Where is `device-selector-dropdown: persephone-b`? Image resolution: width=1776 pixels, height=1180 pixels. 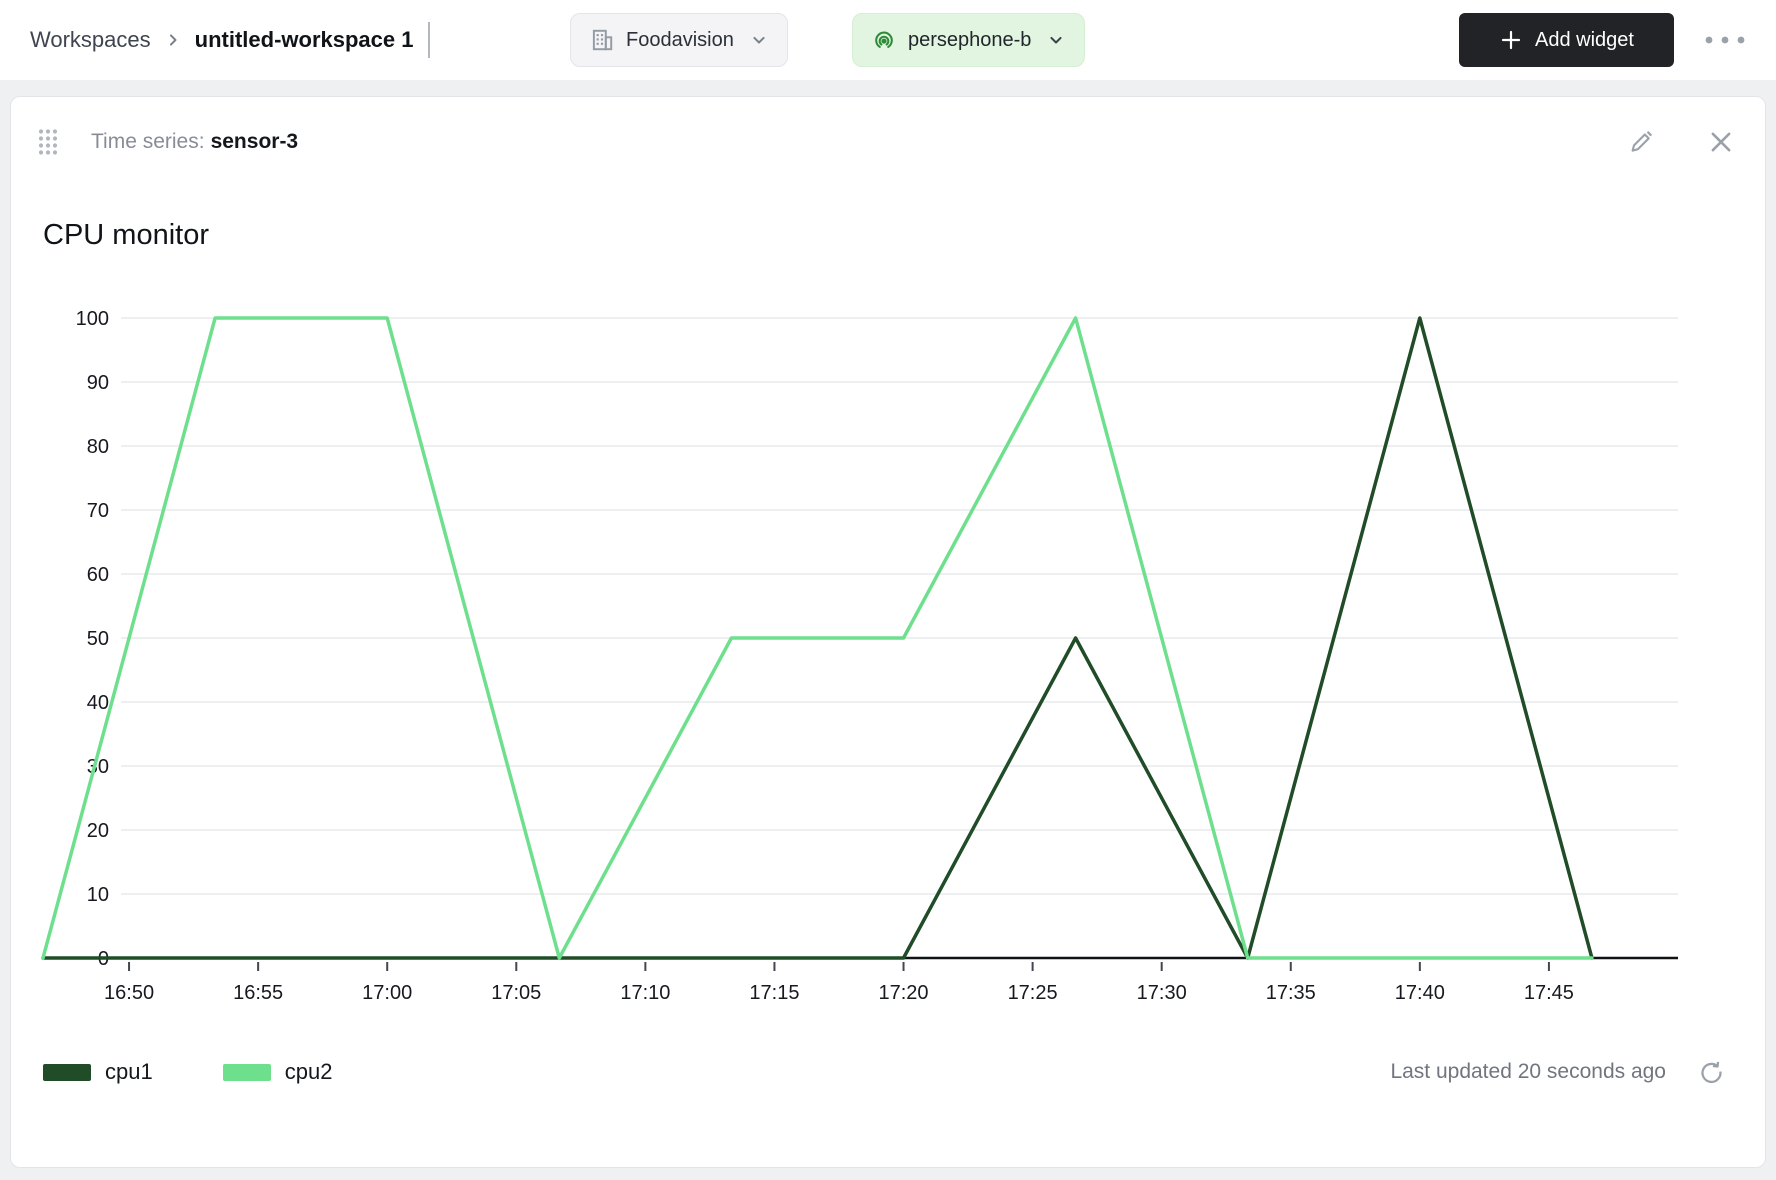 device-selector-dropdown: persephone-b is located at coordinates (969, 40).